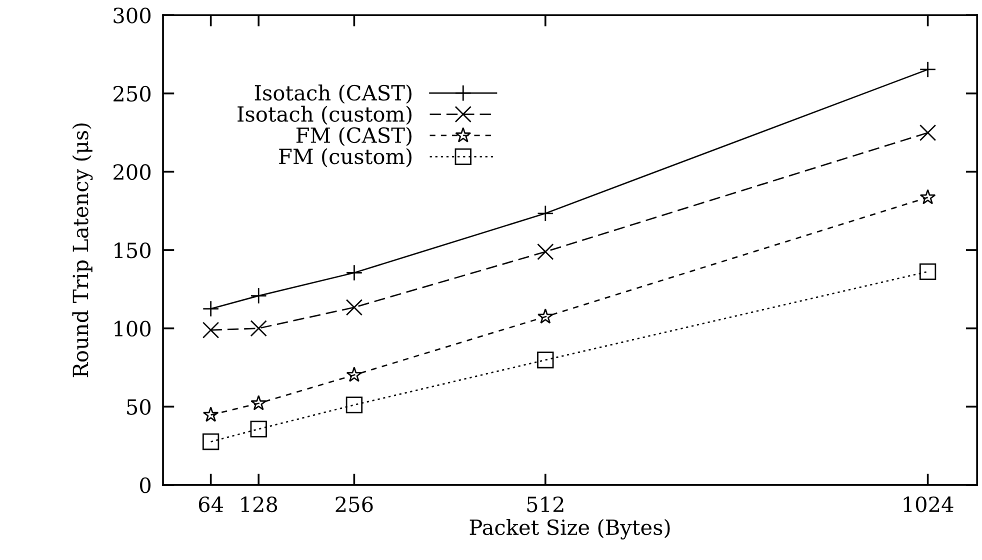 This screenshot has height=560, width=982. I want to click on x-tick-label: 128, so click(259, 504).